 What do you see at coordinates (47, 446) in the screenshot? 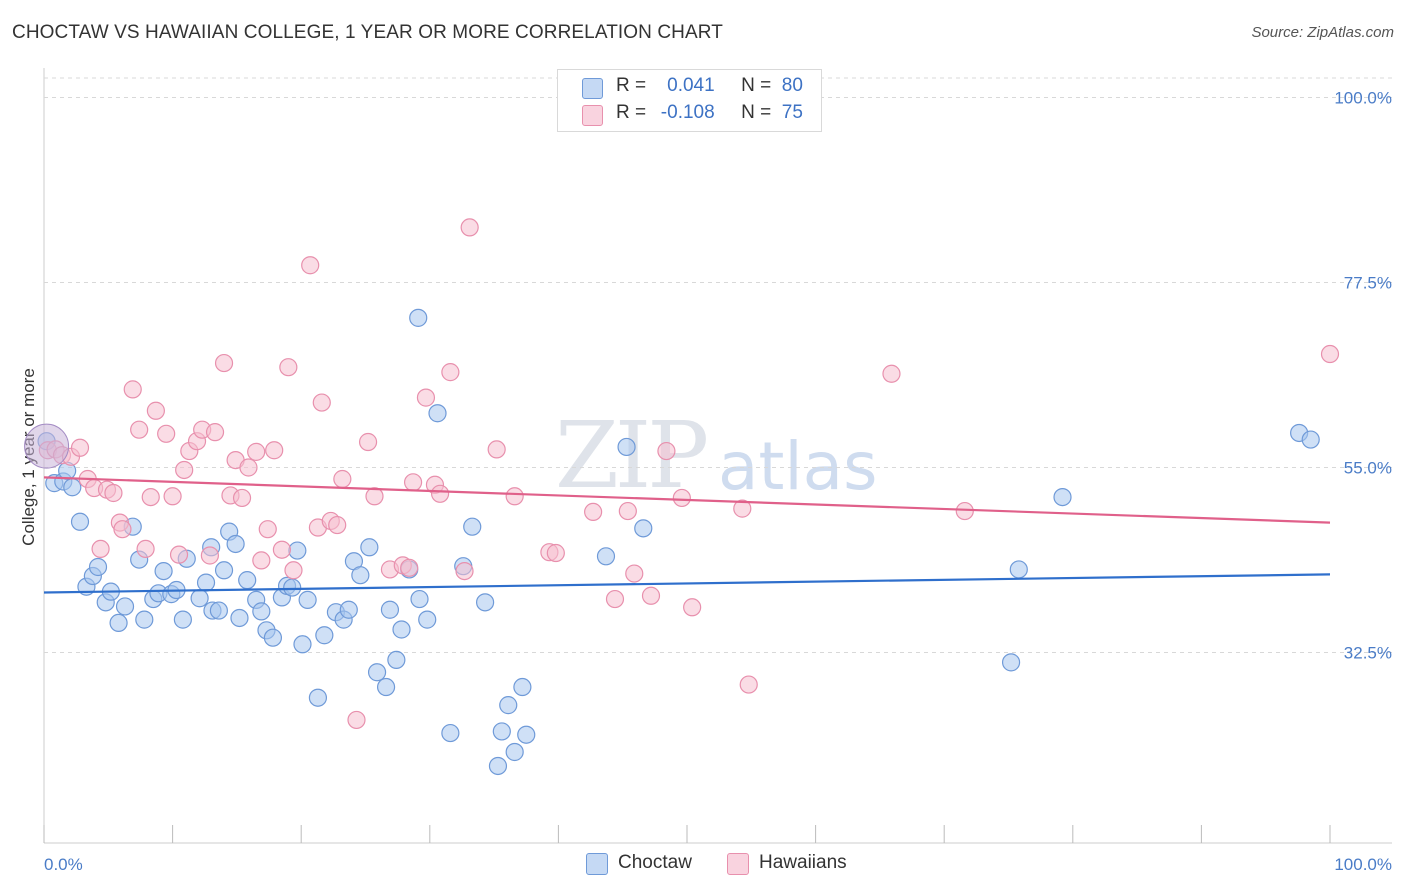
I see `overlap-point-large` at bounding box center [47, 446].